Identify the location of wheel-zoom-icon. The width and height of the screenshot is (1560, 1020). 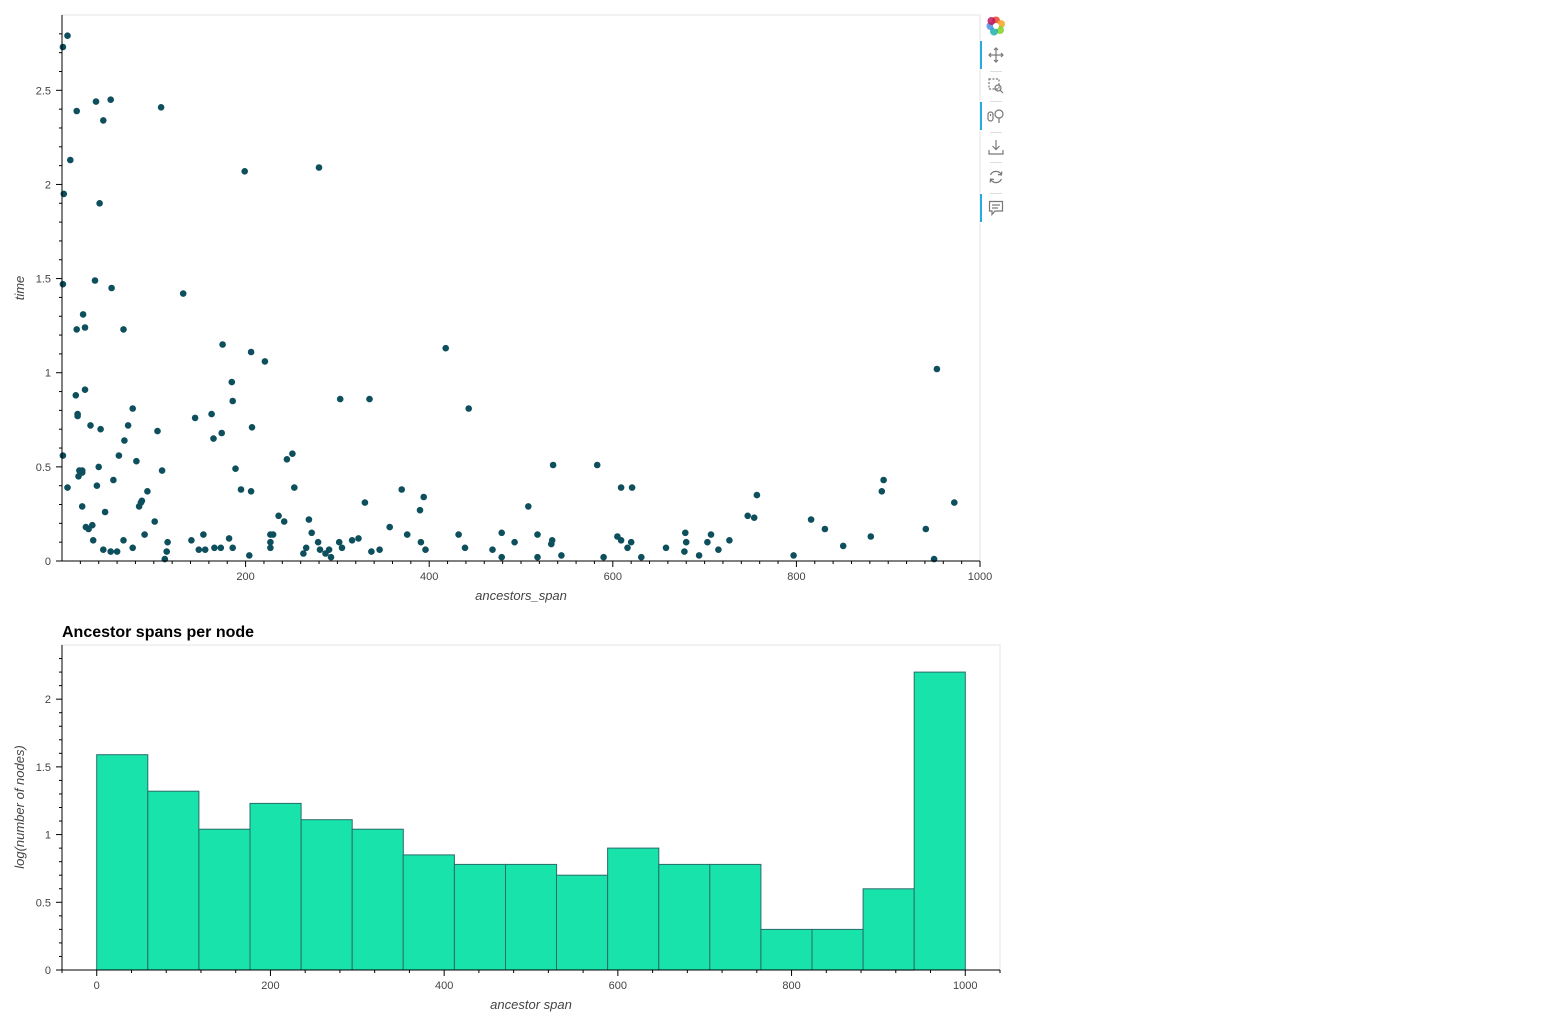
(996, 116).